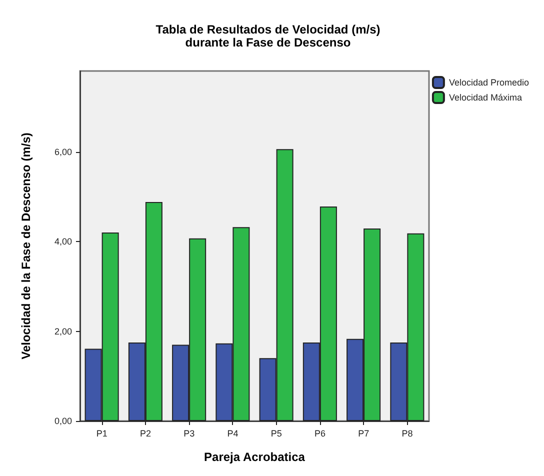 This screenshot has width=544, height=476. Describe the element at coordinates (407, 433) in the screenshot. I see `x-tick-label: P8` at that location.